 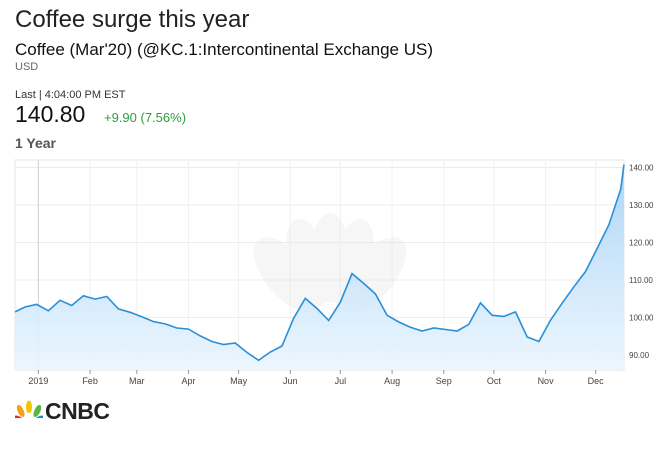 I want to click on x-tick-label: Mar, so click(x=137, y=381).